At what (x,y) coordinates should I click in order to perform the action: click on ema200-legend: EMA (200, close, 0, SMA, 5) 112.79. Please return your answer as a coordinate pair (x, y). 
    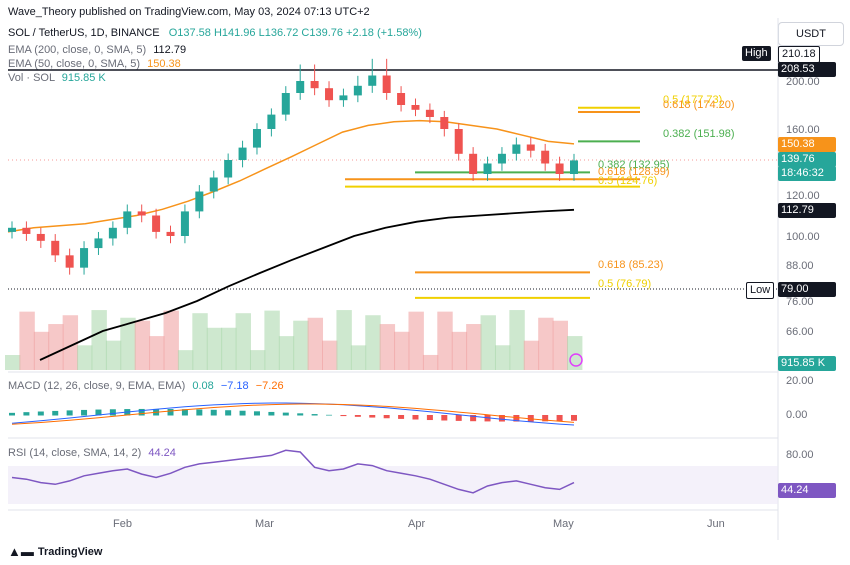
    Looking at the image, I should click on (97, 50).